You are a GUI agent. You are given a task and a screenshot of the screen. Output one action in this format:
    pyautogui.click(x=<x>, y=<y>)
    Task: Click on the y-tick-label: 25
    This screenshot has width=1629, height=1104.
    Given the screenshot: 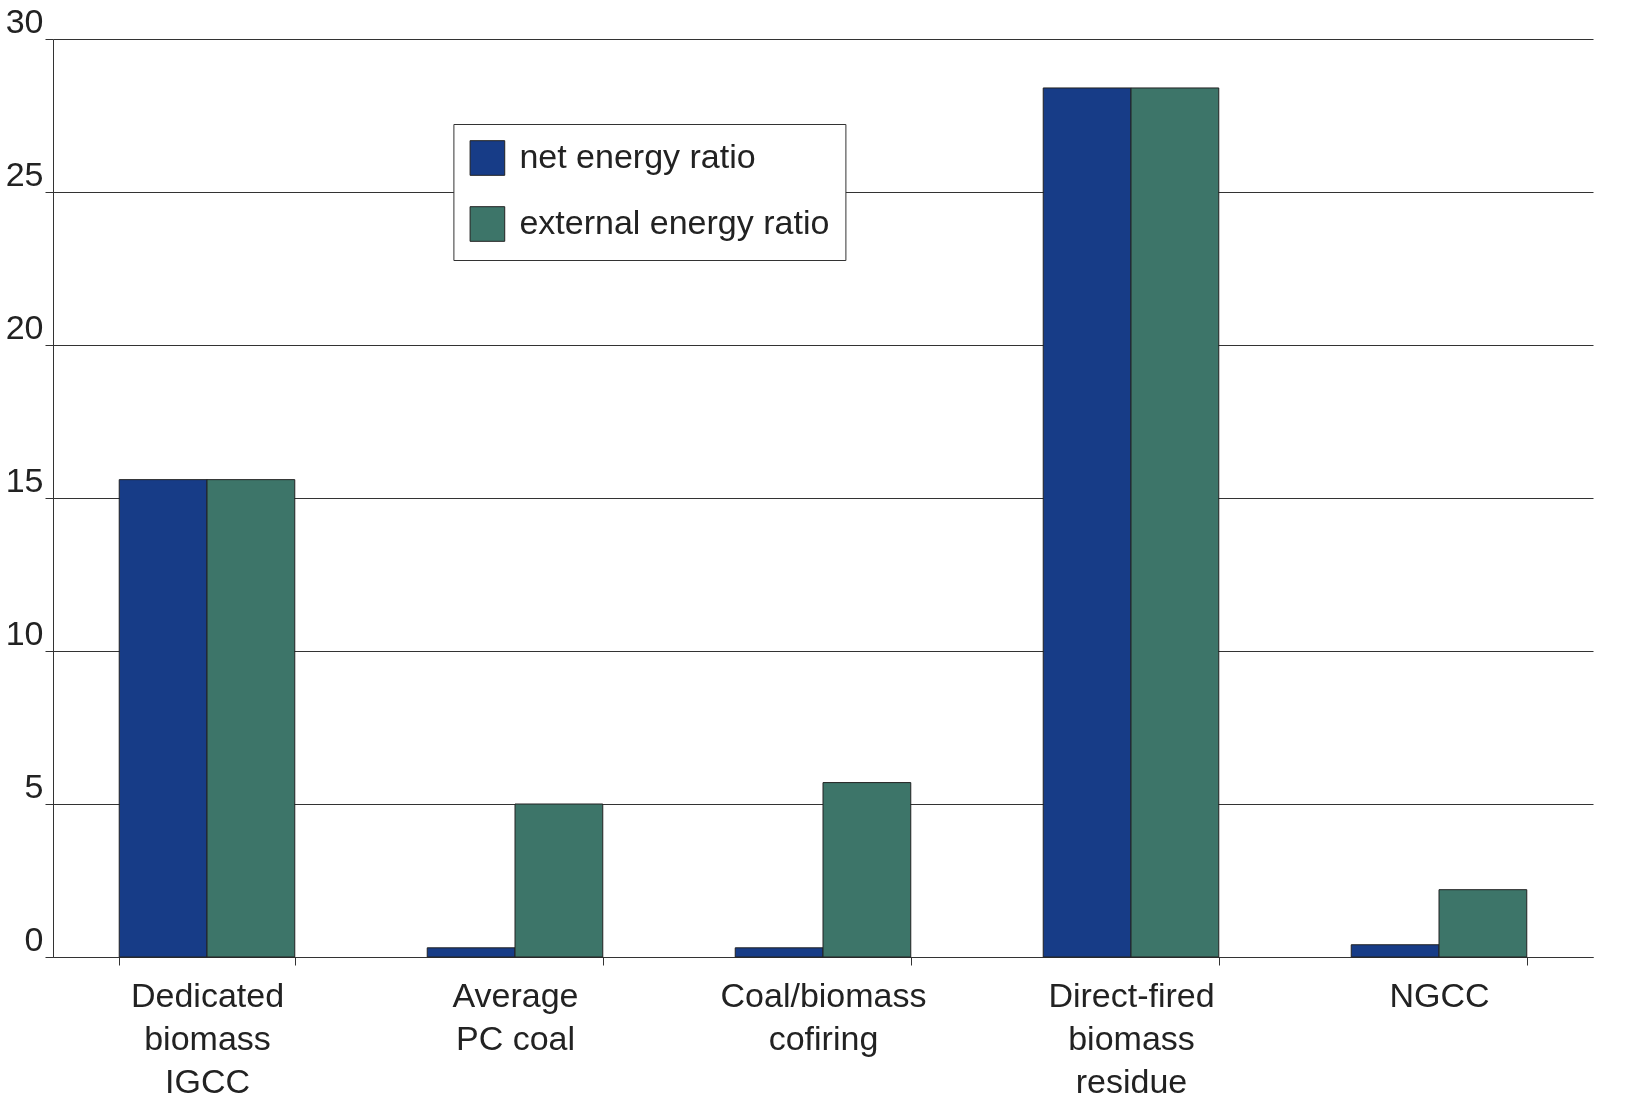 What is the action you would take?
    pyautogui.click(x=24, y=173)
    